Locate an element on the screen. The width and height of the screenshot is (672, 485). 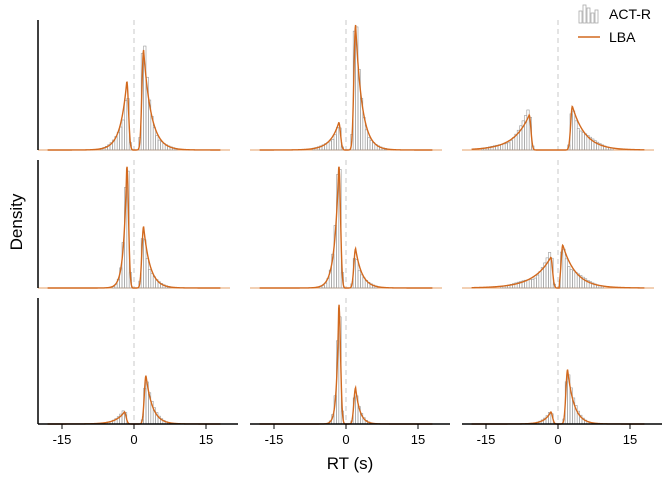
legend: ACT-R LBA is located at coordinates (614, 24).